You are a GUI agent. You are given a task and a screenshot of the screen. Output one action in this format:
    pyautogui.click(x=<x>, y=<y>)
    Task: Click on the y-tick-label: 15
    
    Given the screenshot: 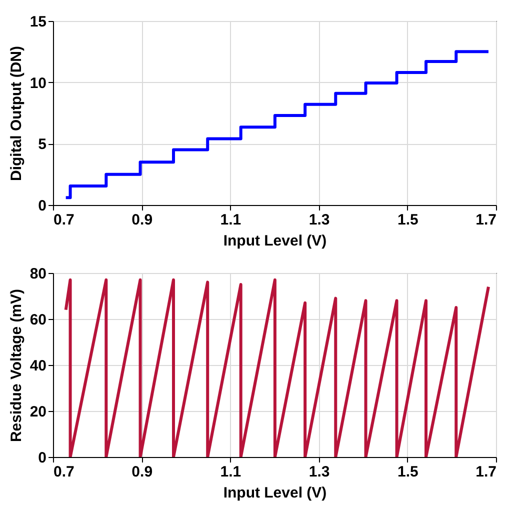 What is the action you would take?
    pyautogui.click(x=38, y=22)
    